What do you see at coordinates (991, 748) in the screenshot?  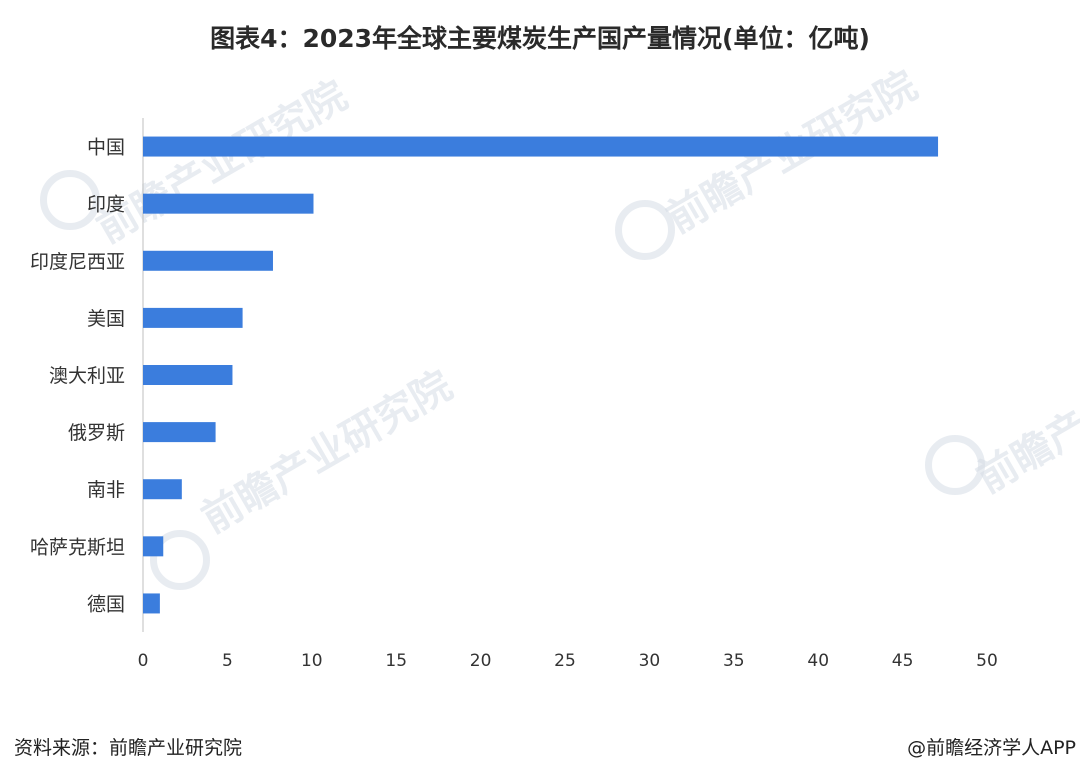 I see `credit-note: @前瞻经济学人APP` at bounding box center [991, 748].